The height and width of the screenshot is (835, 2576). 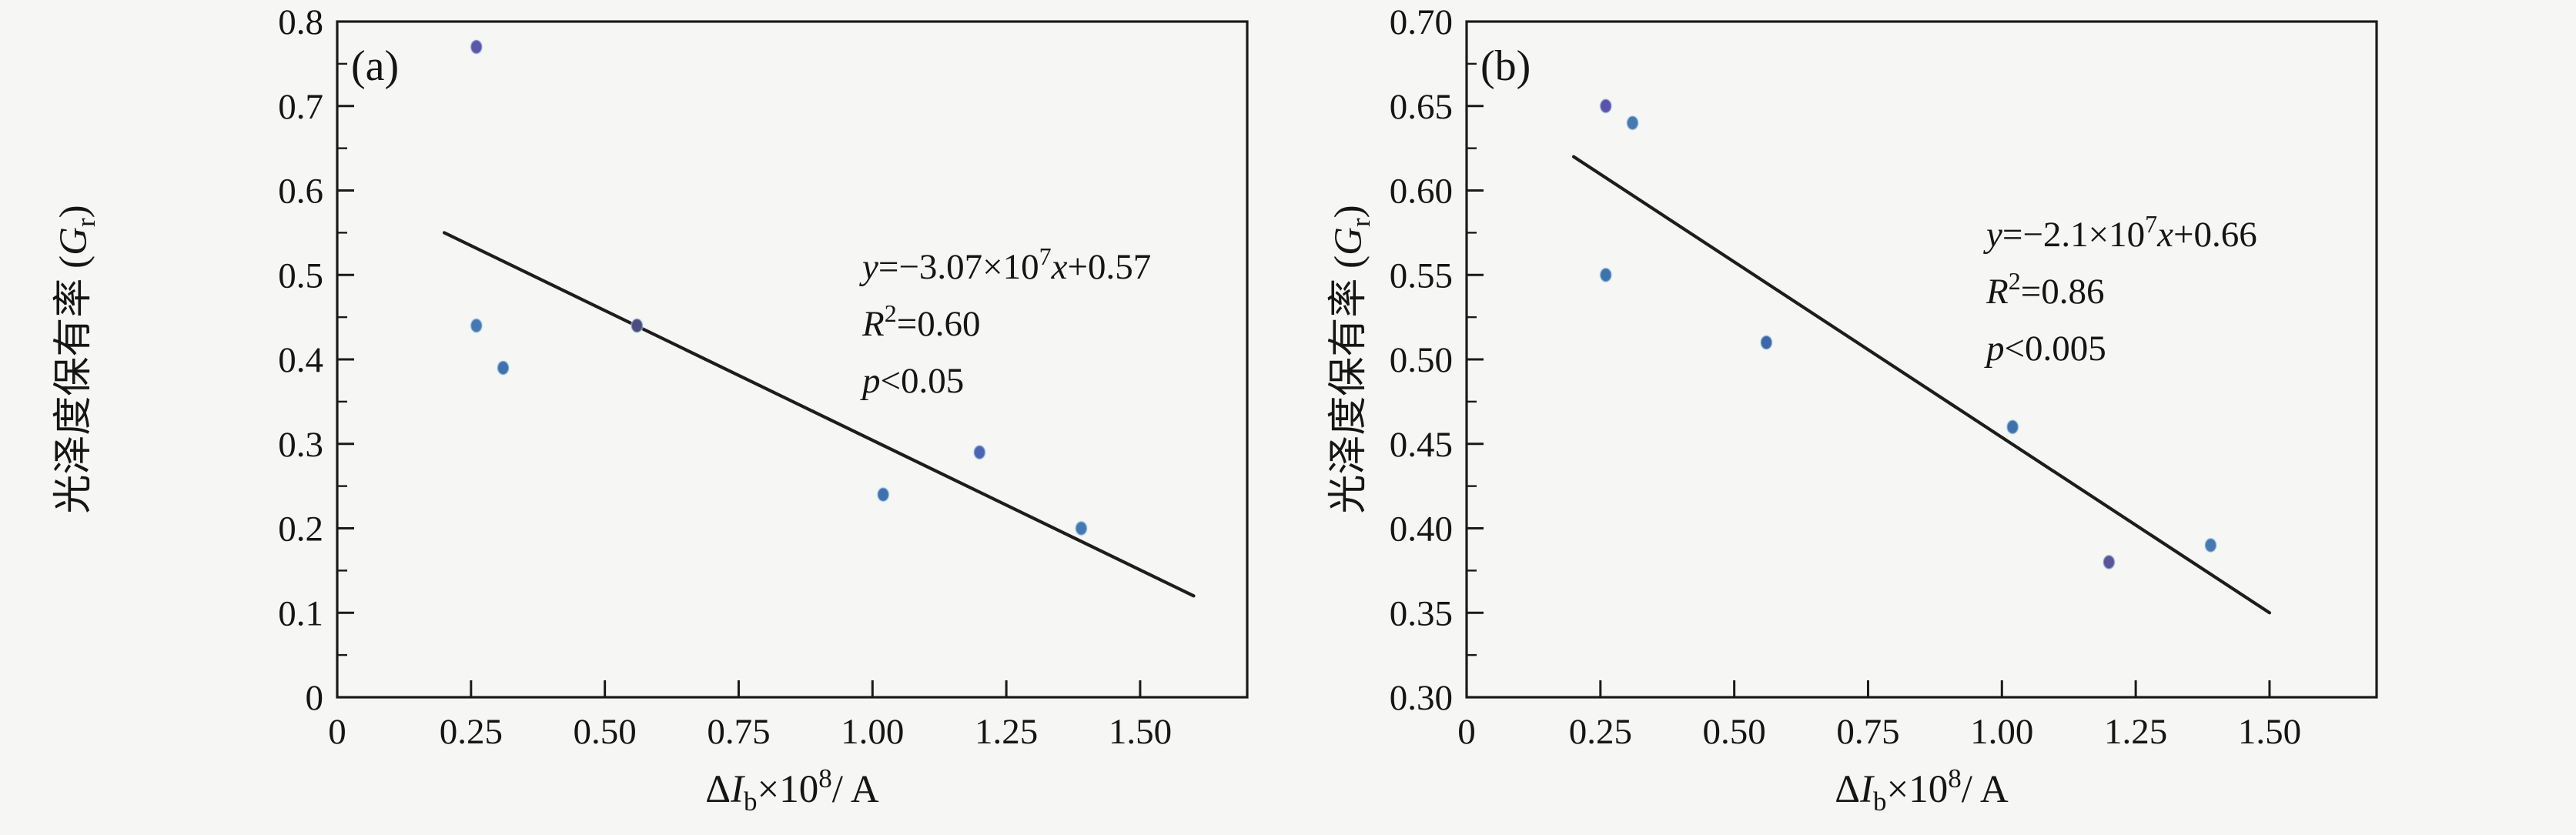 What do you see at coordinates (301, 360) in the screenshot?
I see `y-tick-label: 0.4` at bounding box center [301, 360].